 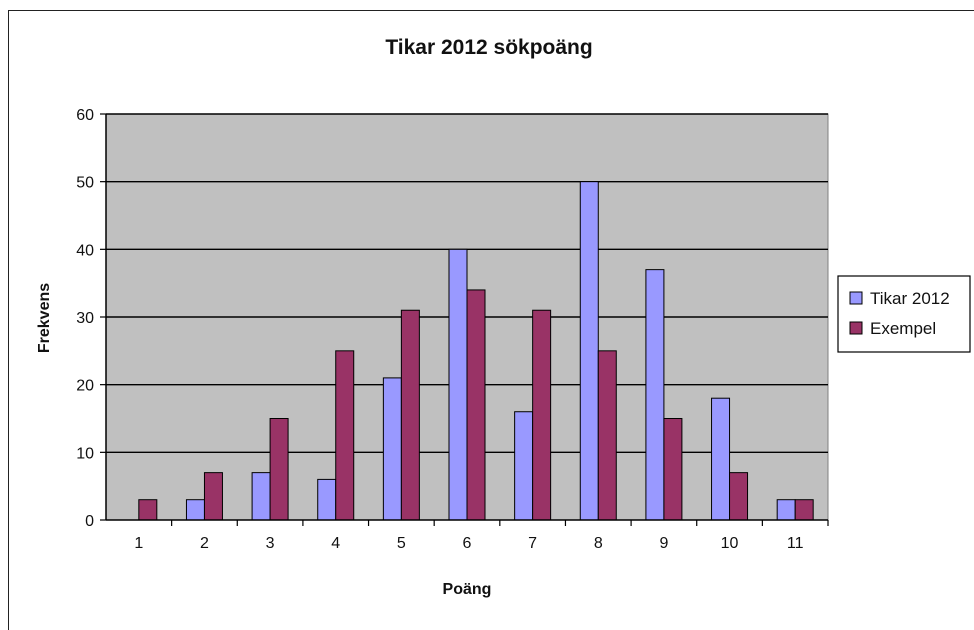 I want to click on x-tick-label: 7, so click(x=532, y=543).